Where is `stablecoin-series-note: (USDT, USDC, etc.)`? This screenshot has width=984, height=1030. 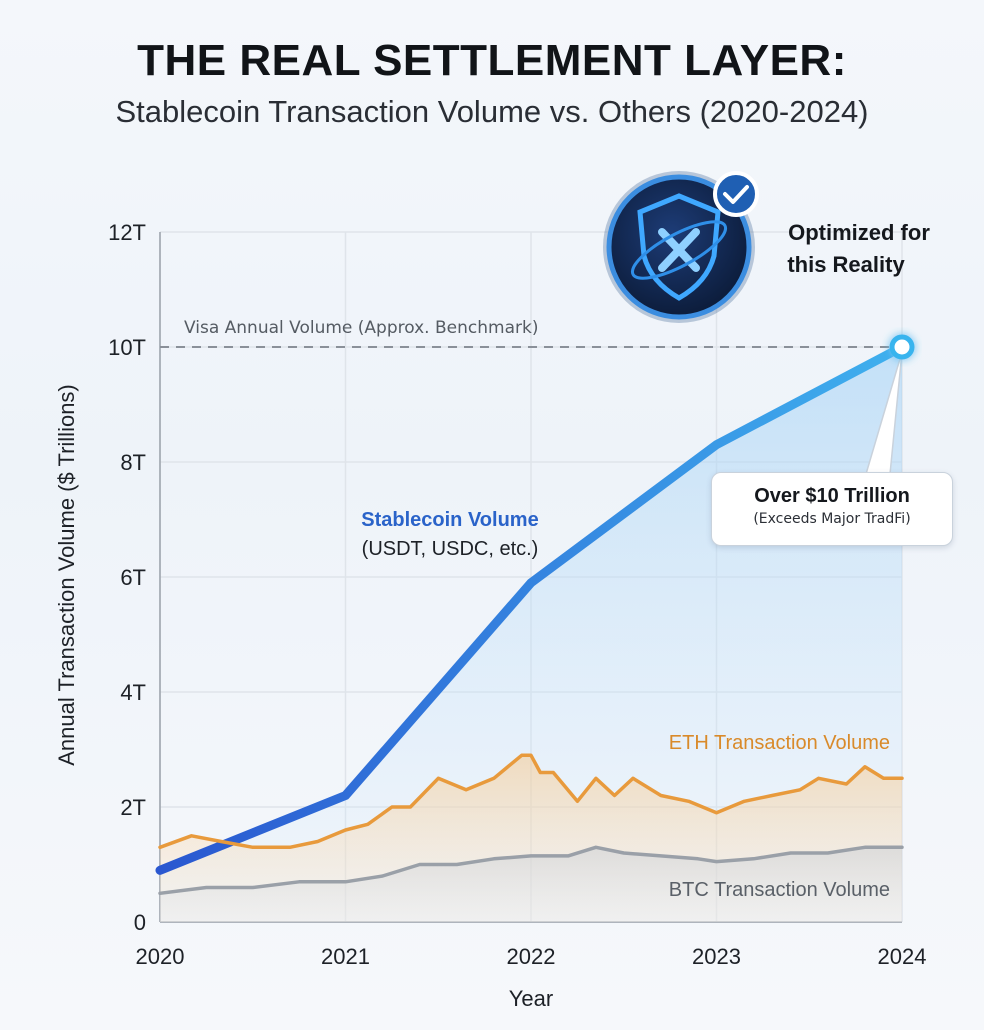
stablecoin-series-note: (USDT, USDC, etc.) is located at coordinates (450, 549).